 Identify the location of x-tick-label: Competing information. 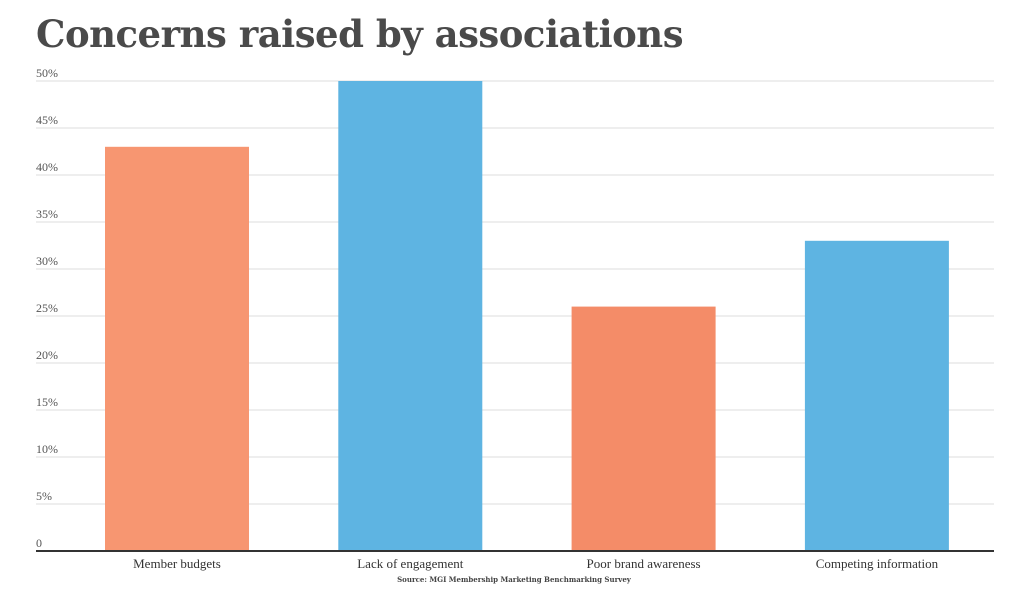
(877, 563).